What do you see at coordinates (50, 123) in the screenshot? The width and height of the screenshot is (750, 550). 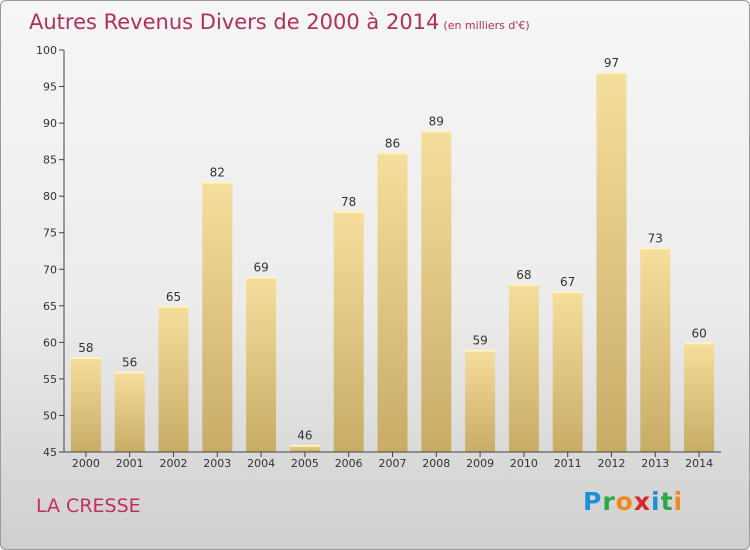 I see `y-tick-label: 90` at bounding box center [50, 123].